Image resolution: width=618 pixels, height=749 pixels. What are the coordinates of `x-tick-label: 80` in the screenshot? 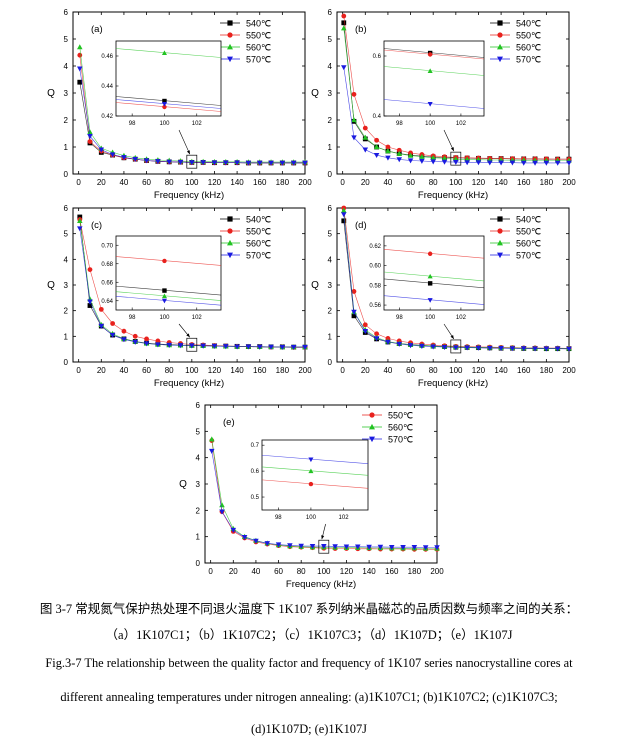 It's located at (169, 370).